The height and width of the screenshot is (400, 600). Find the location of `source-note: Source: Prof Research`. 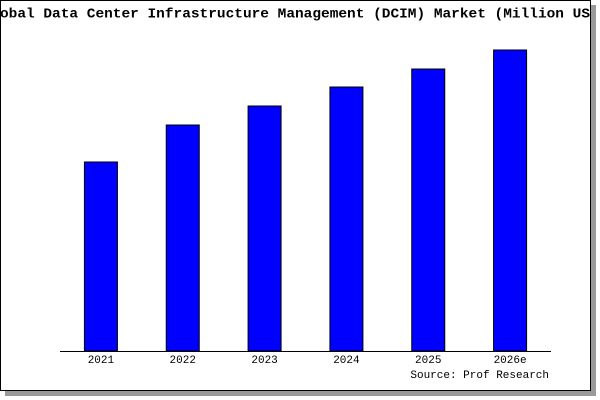

source-note: Source: Prof Research is located at coordinates (479, 376).